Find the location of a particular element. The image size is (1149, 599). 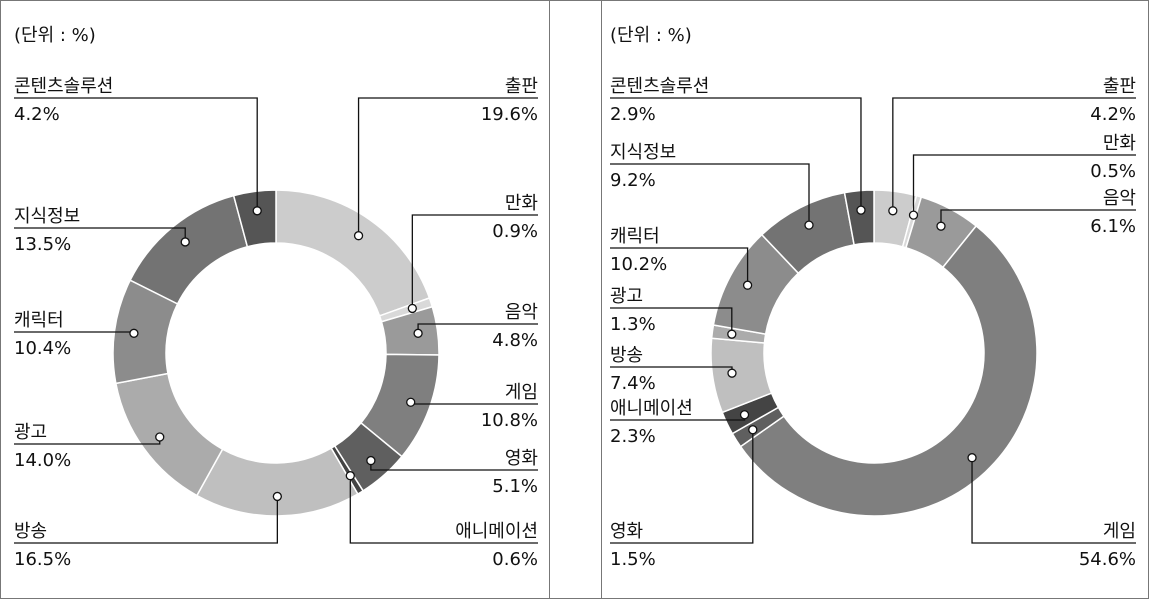

slice-value-label: 5.1% is located at coordinates (515, 486).